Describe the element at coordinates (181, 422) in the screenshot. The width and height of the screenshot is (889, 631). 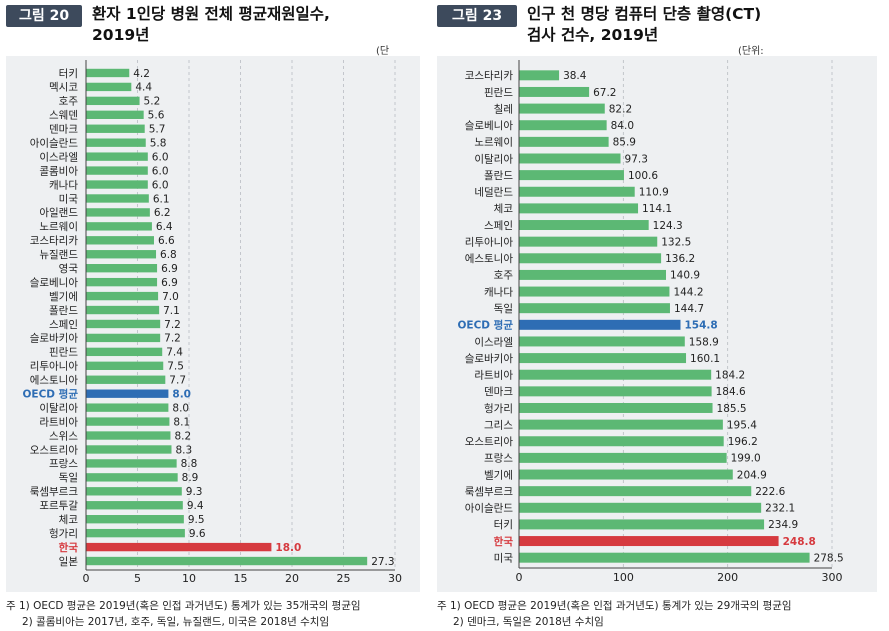
I see `value-label-left-25: 8.1` at that location.